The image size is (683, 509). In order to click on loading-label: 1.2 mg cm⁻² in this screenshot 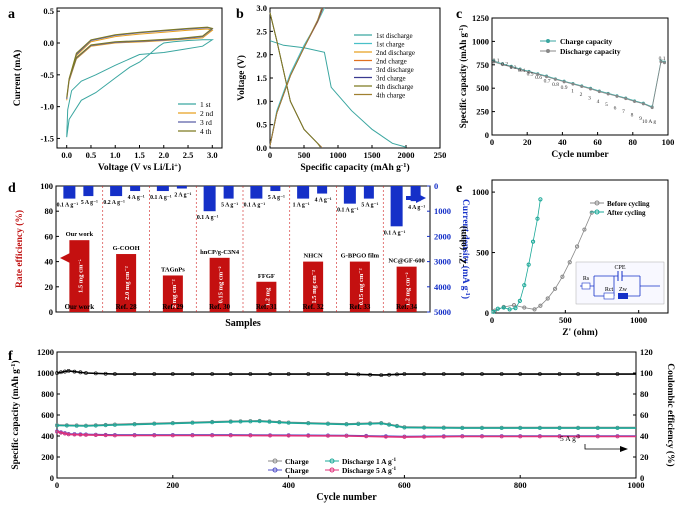, I will do `click(408, 289)`.